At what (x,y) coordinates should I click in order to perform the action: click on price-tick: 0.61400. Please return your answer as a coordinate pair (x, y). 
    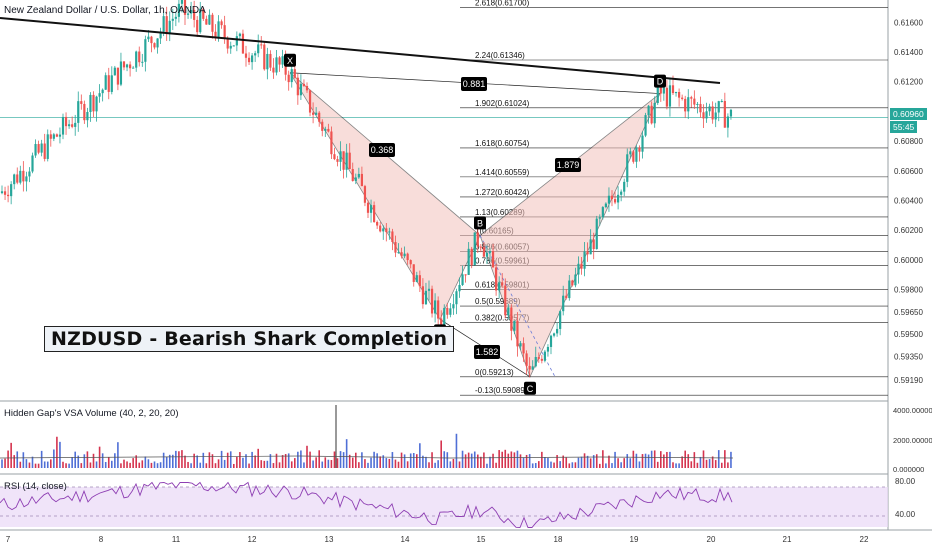
    Looking at the image, I should click on (908, 52).